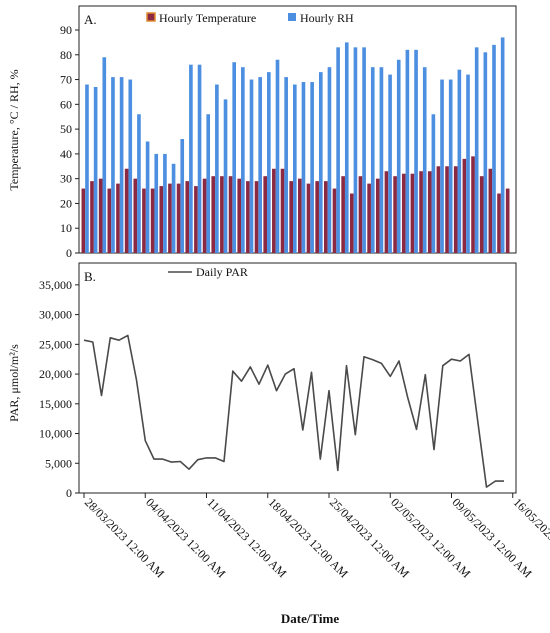 The width and height of the screenshot is (550, 633). What do you see at coordinates (55, 434) in the screenshot?
I see `y-tick-label: 10,000` at bounding box center [55, 434].